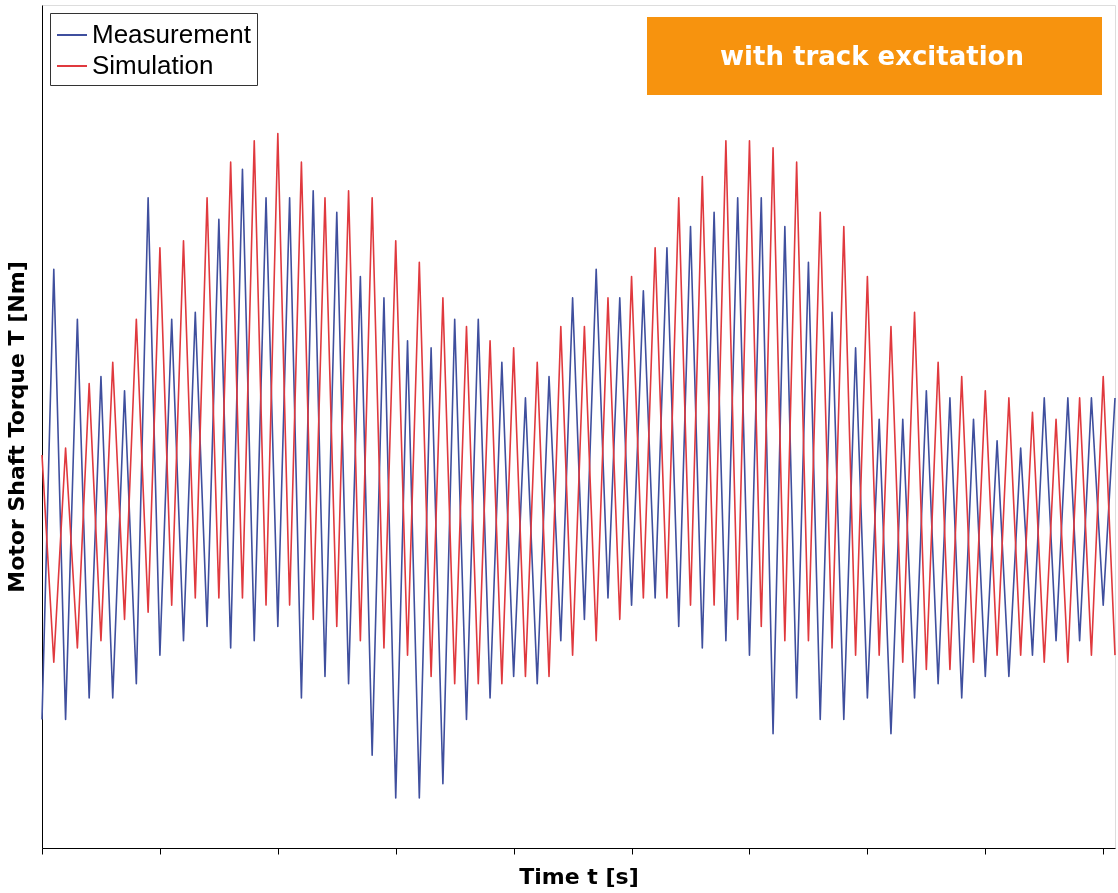  I want to click on legend-label: Simulation, so click(153, 65).